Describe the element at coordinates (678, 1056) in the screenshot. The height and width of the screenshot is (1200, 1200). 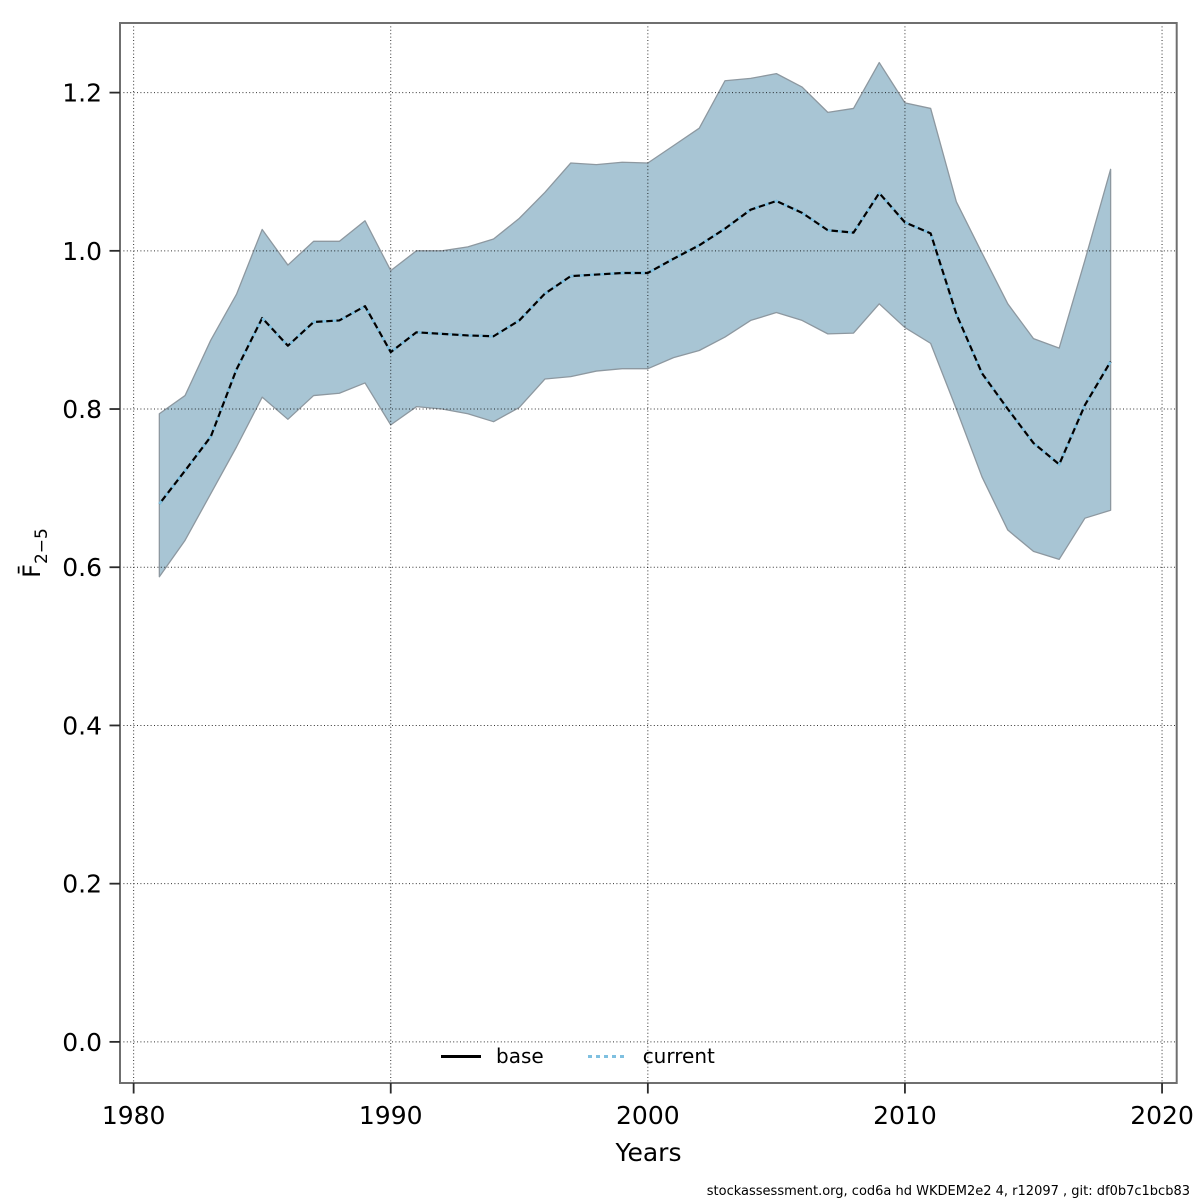
I see `legend-current-label: current` at that location.